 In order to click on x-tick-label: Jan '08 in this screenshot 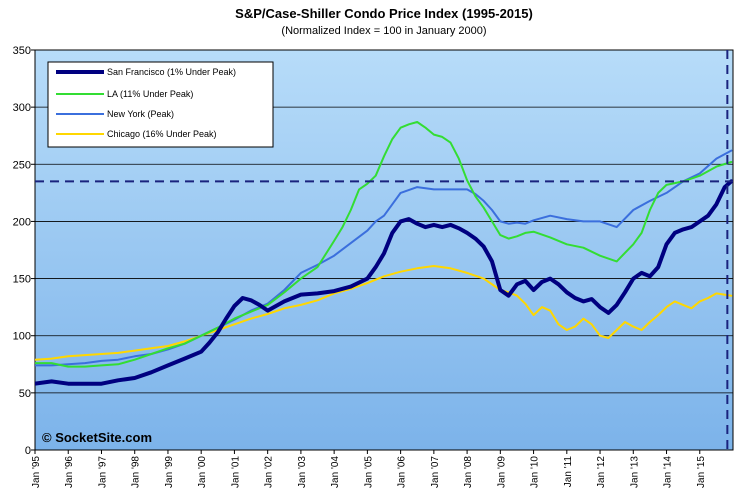, I will do `click(468, 472)`.